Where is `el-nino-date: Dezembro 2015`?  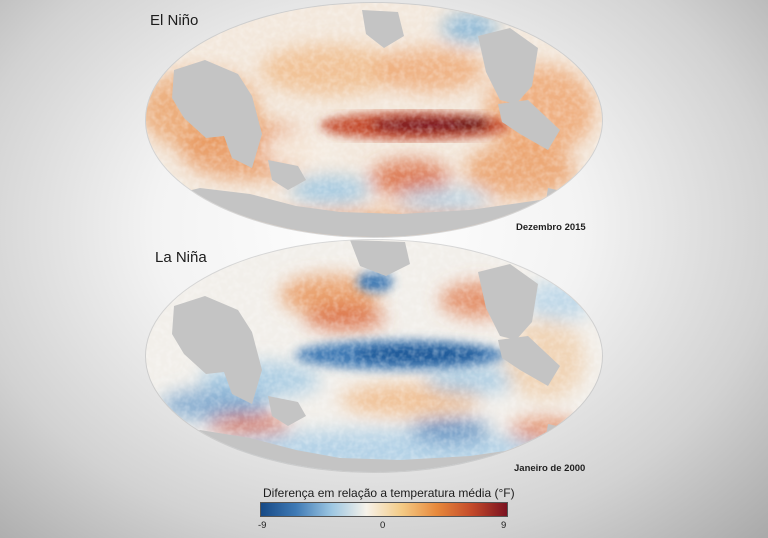 el-nino-date: Dezembro 2015 is located at coordinates (551, 227).